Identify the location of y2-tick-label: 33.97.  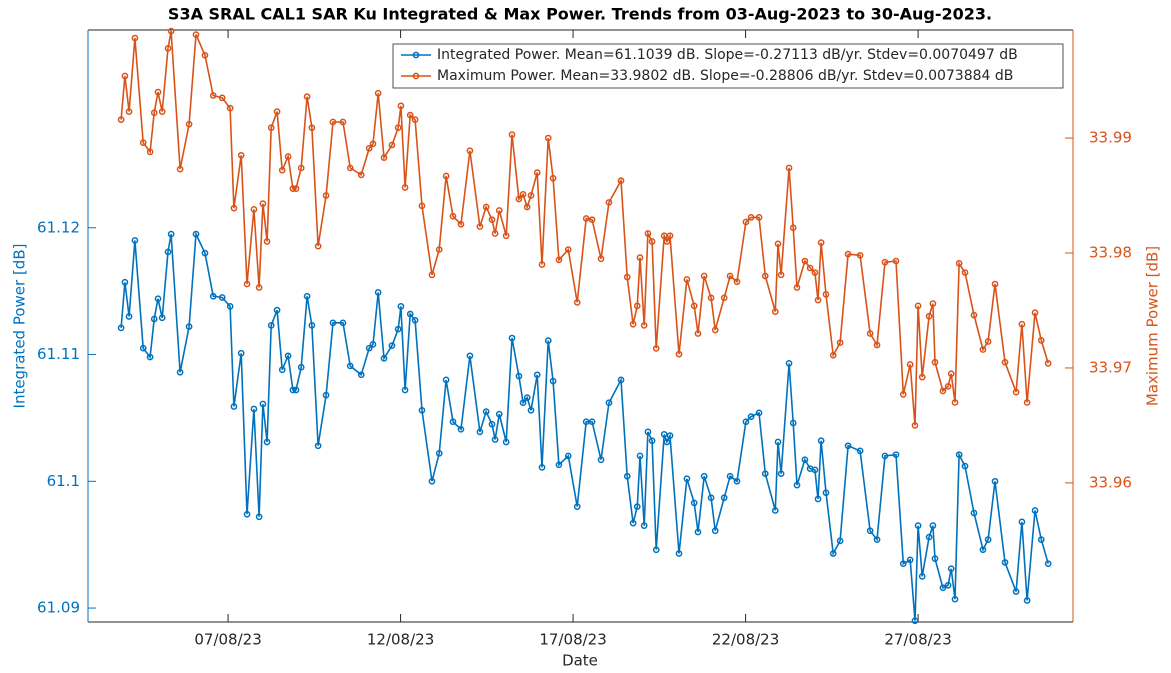
(1110, 367).